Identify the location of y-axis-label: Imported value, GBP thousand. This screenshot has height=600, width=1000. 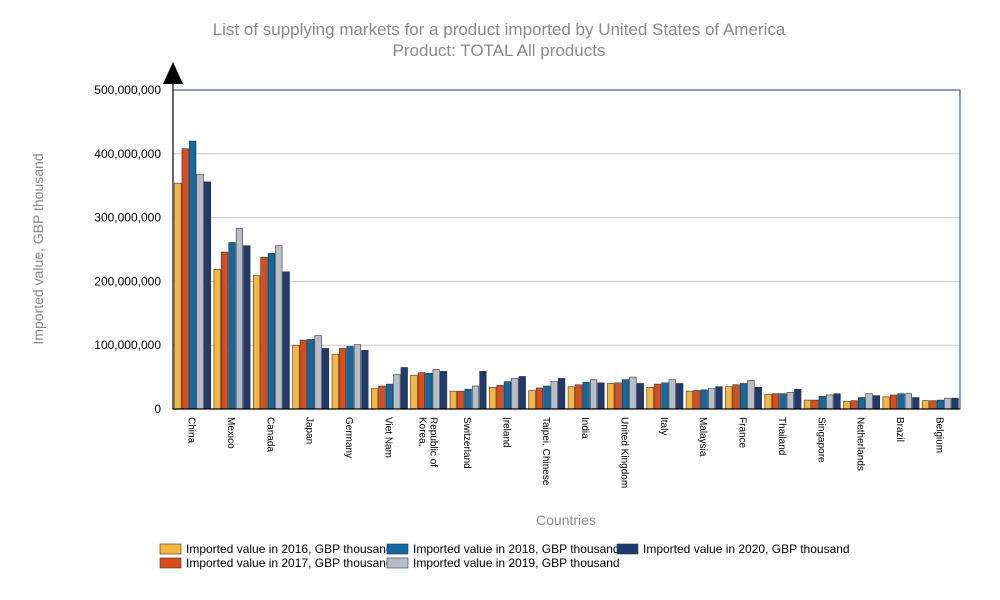
(38, 248).